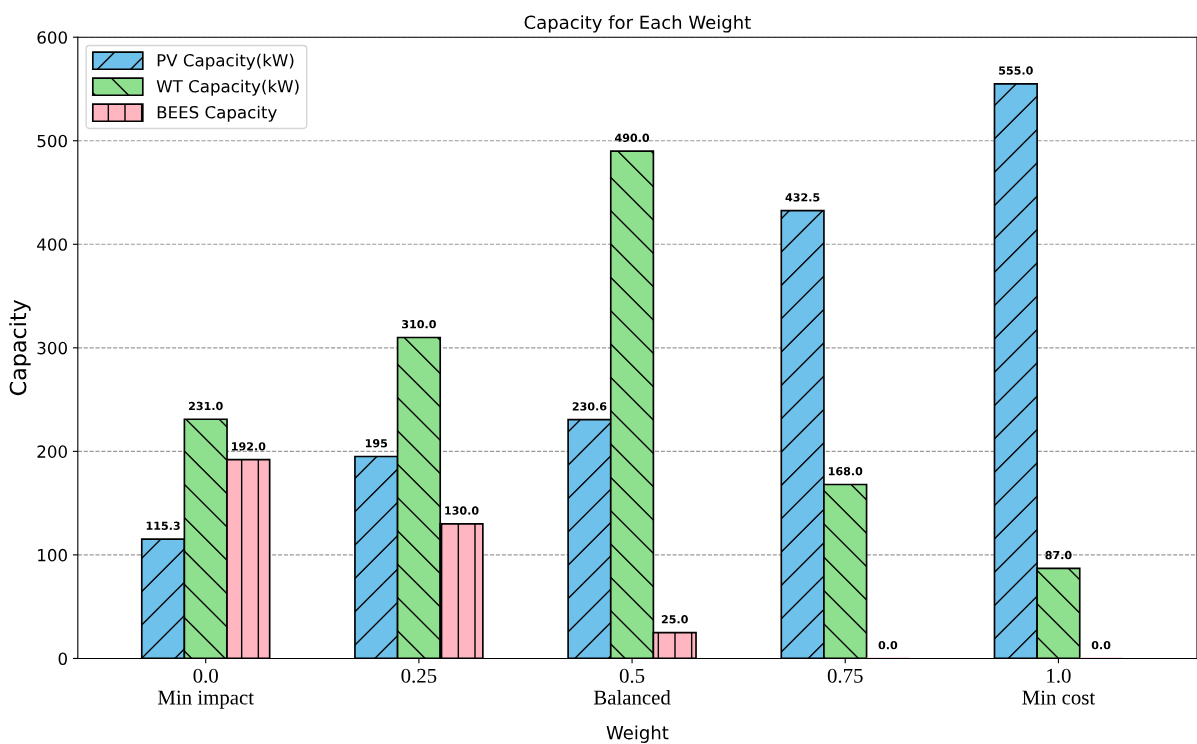 Image resolution: width=1197 pixels, height=744 pixels. Describe the element at coordinates (52, 555) in the screenshot. I see `y-tick-label: 100` at that location.